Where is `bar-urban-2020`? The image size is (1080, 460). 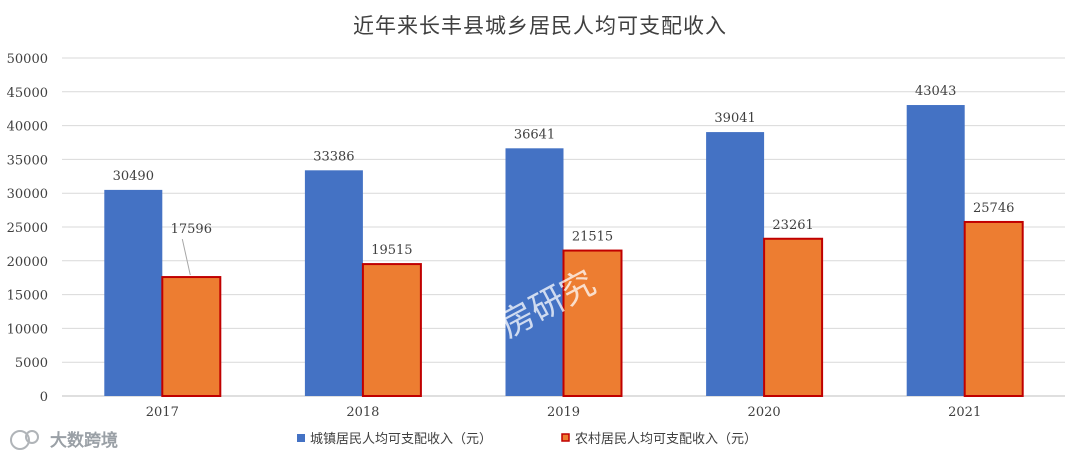 bar-urban-2020 is located at coordinates (735, 264).